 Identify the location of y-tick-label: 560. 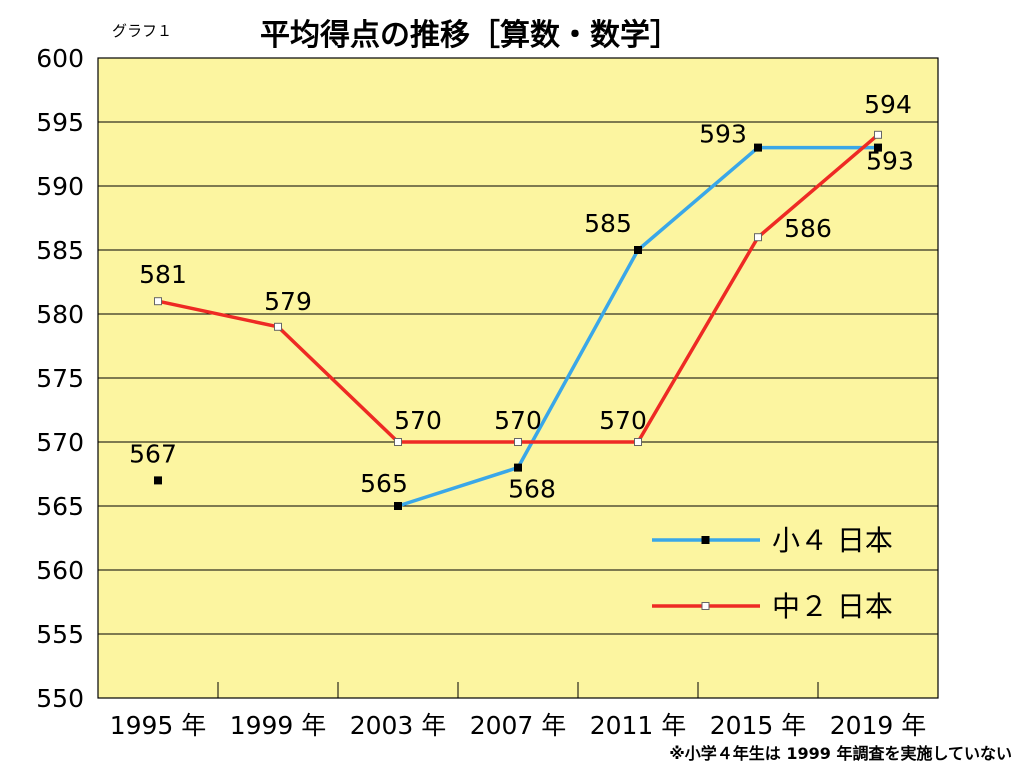
(60, 570).